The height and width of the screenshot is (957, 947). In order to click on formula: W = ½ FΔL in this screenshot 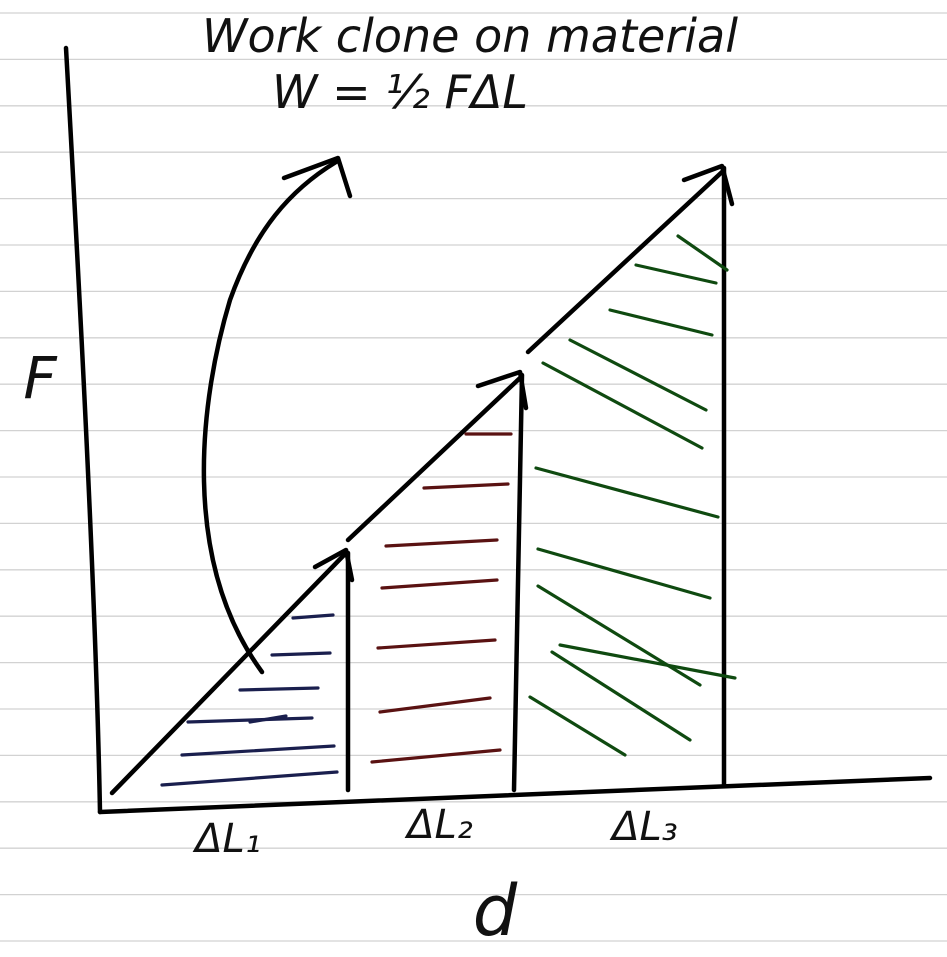, I will do `click(400, 92)`.